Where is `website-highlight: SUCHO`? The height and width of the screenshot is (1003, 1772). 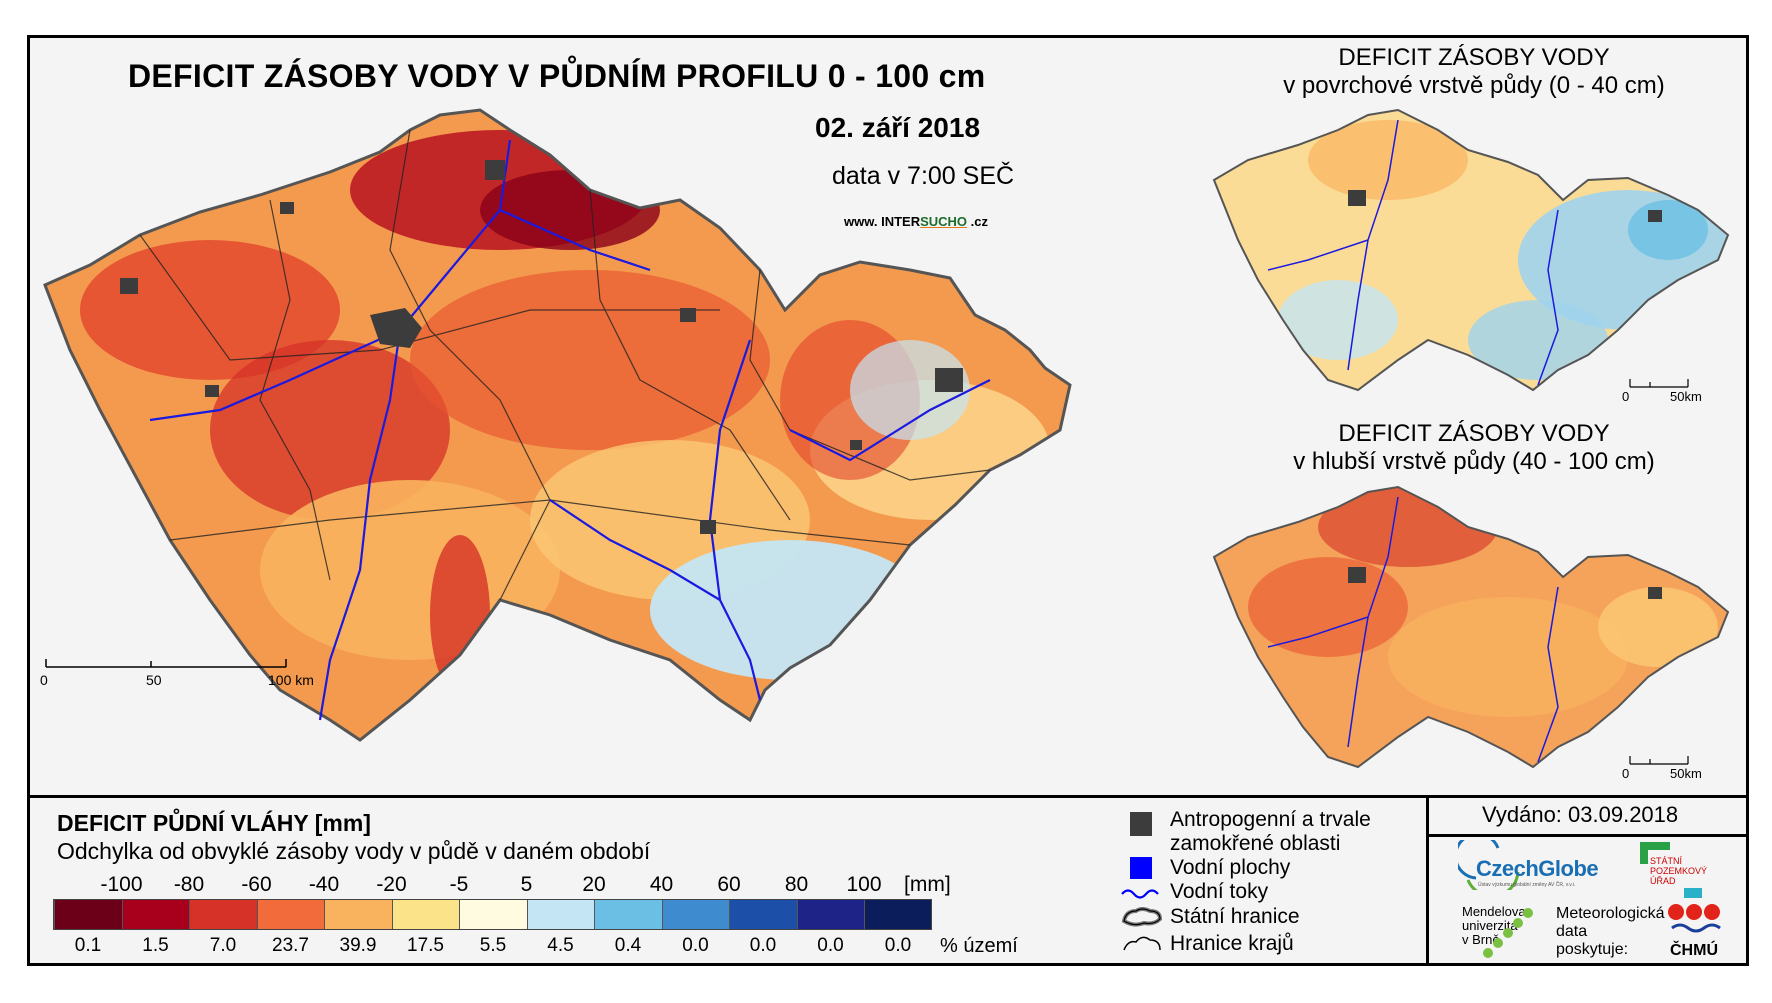 website-highlight: SUCHO is located at coordinates (944, 221).